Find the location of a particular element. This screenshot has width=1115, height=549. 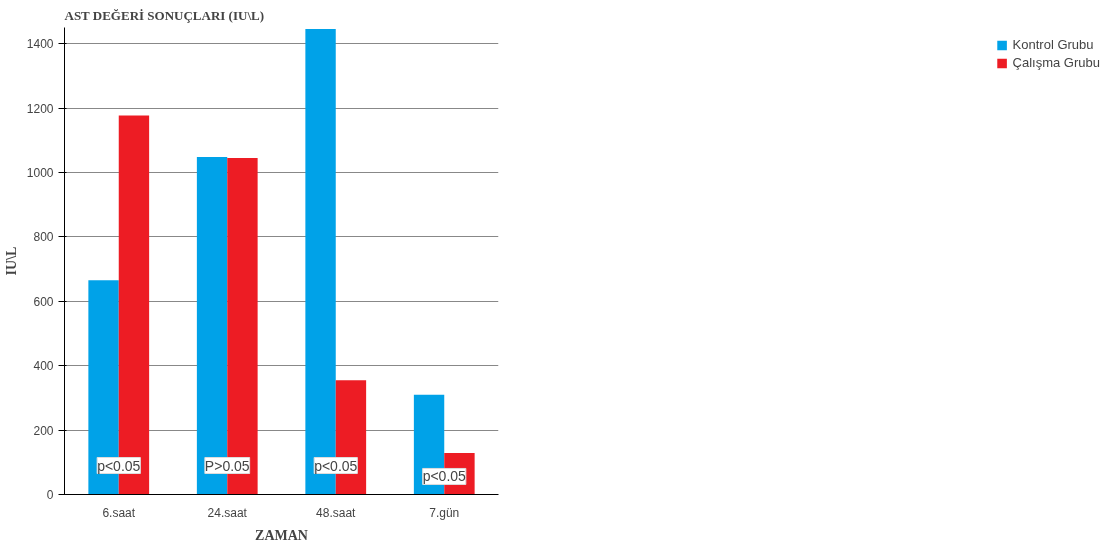

y-tick-label: 400 is located at coordinates (43, 366).